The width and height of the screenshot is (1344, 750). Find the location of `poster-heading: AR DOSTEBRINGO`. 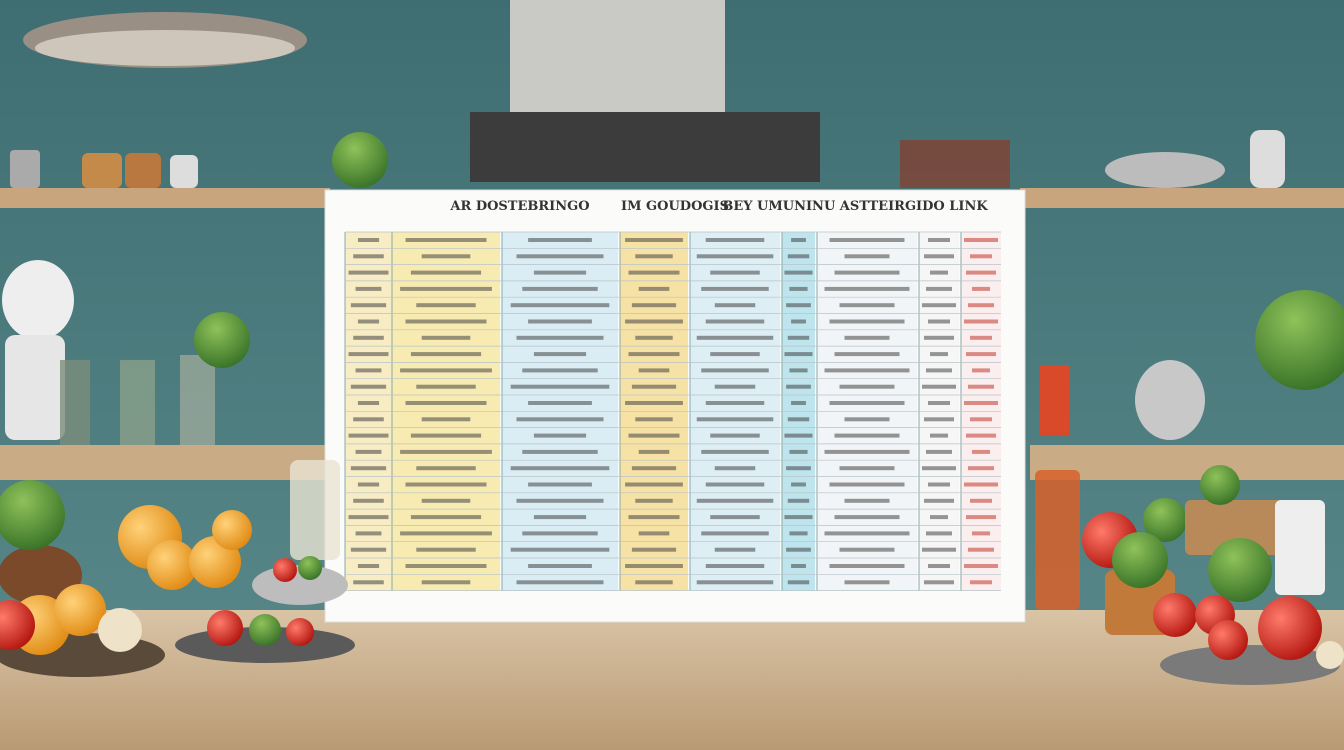

poster-heading: AR DOSTEBRINGO is located at coordinates (519, 206).